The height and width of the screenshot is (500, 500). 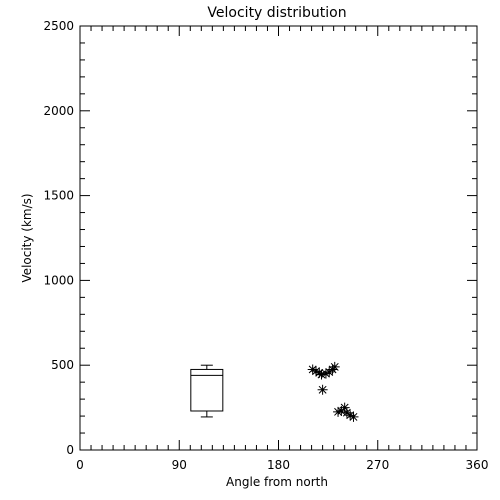 I want to click on x-tick-label: 180, so click(x=278, y=465).